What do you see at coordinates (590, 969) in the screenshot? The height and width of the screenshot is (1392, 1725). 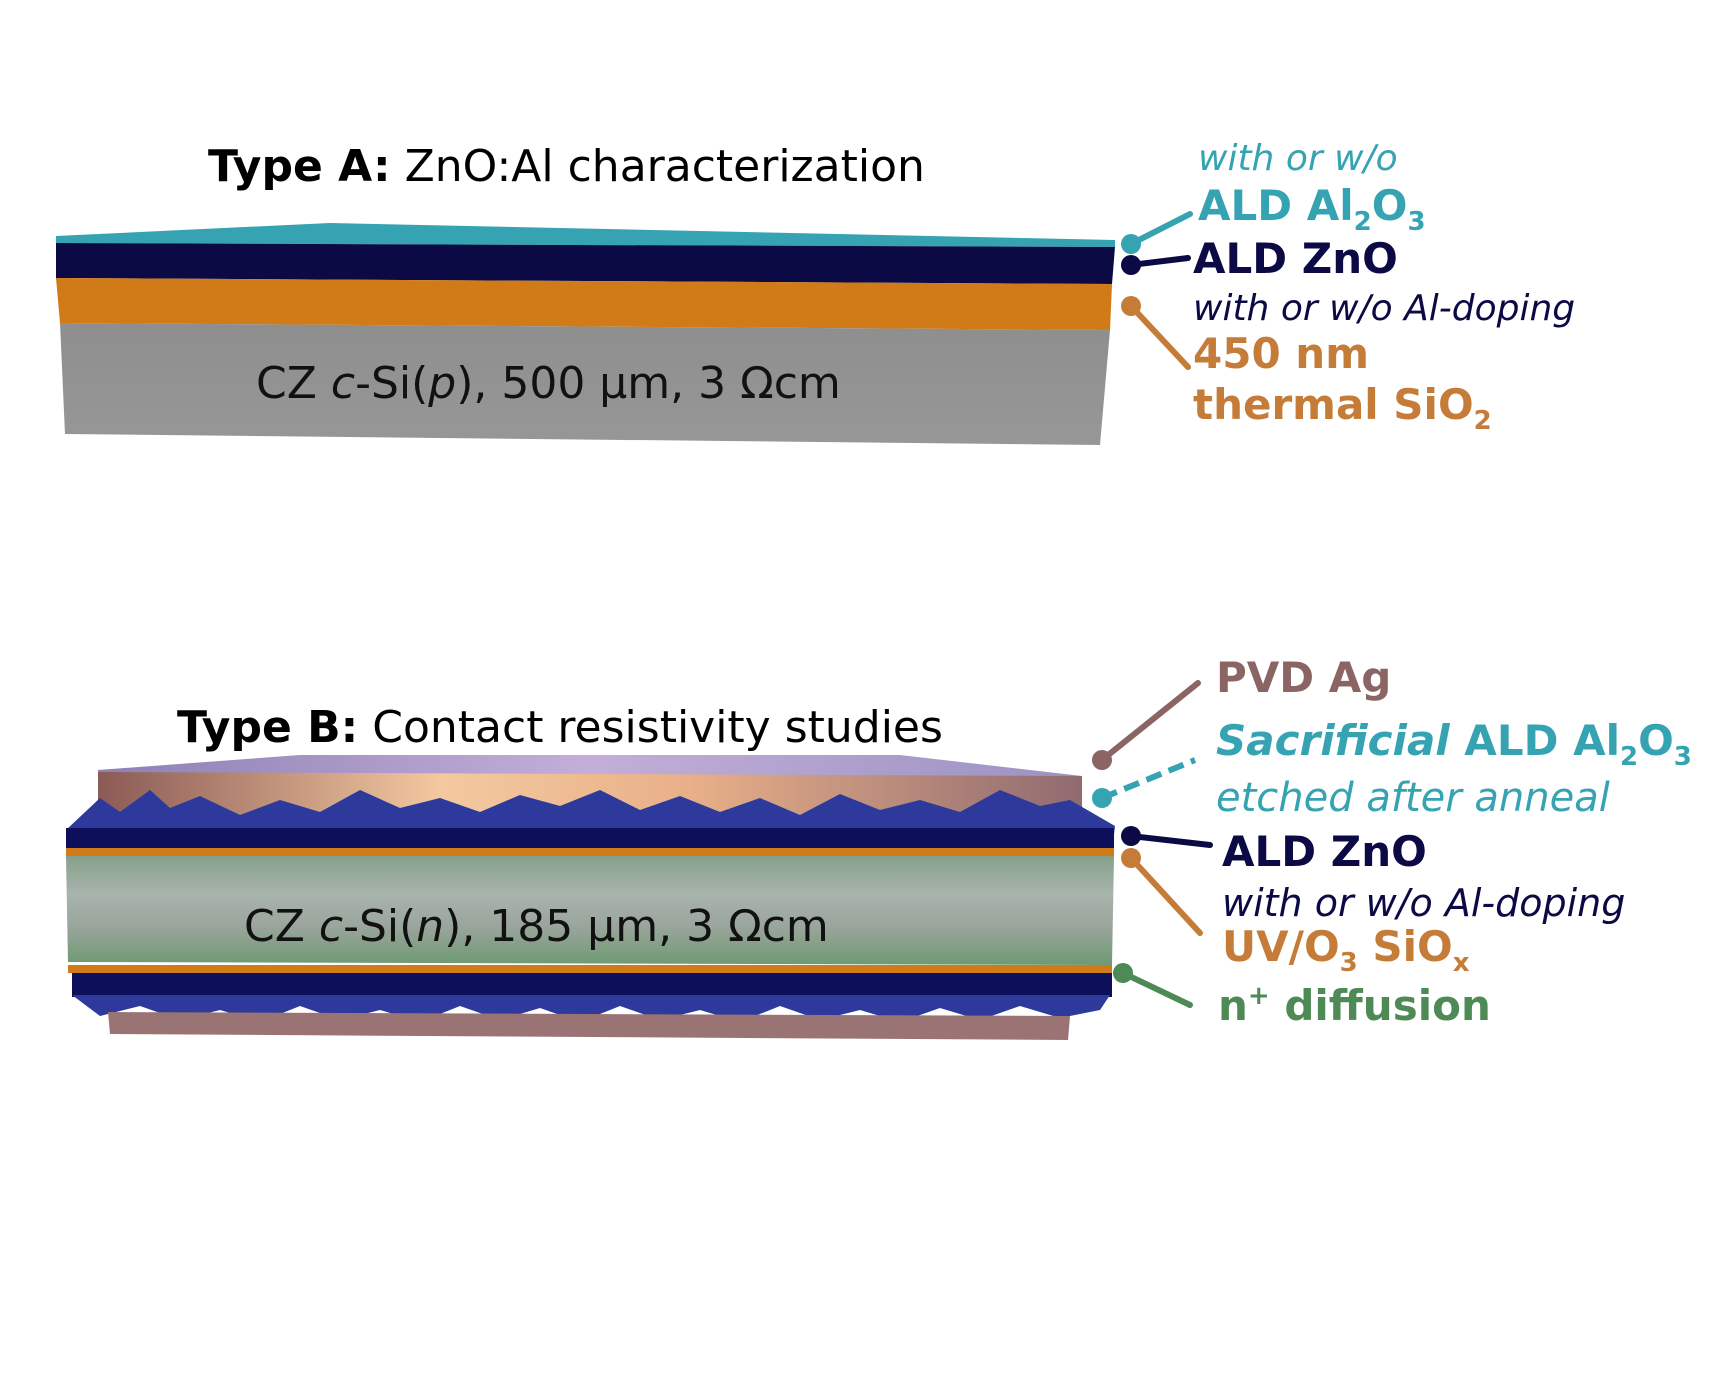 I see `type-b-sio-layer-bottom` at bounding box center [590, 969].